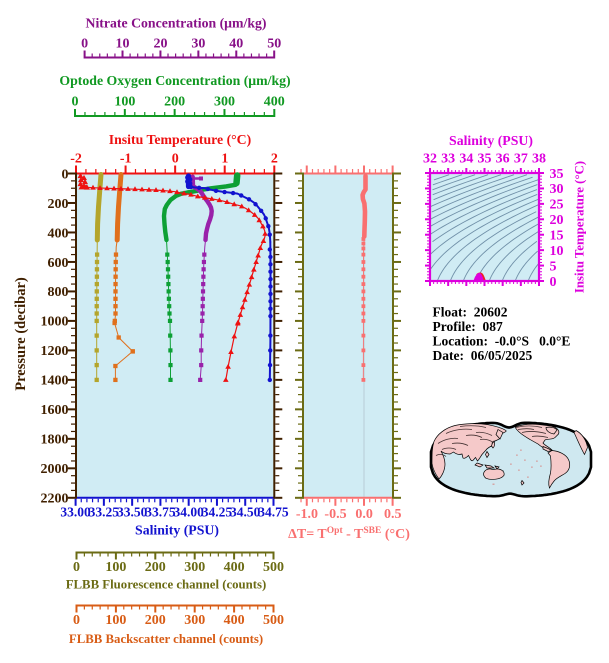 This screenshot has width=609, height=663. Describe the element at coordinates (393, 514) in the screenshot. I see `svg-text: 0.5` at that location.